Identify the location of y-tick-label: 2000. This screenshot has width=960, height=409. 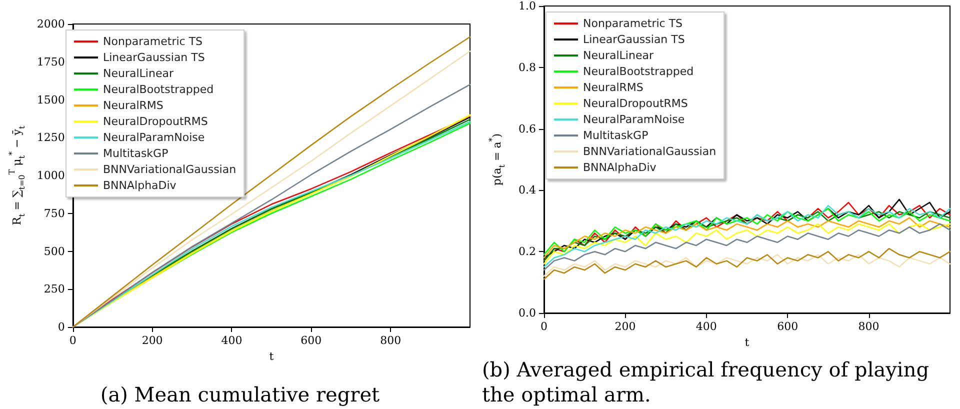
(50, 24).